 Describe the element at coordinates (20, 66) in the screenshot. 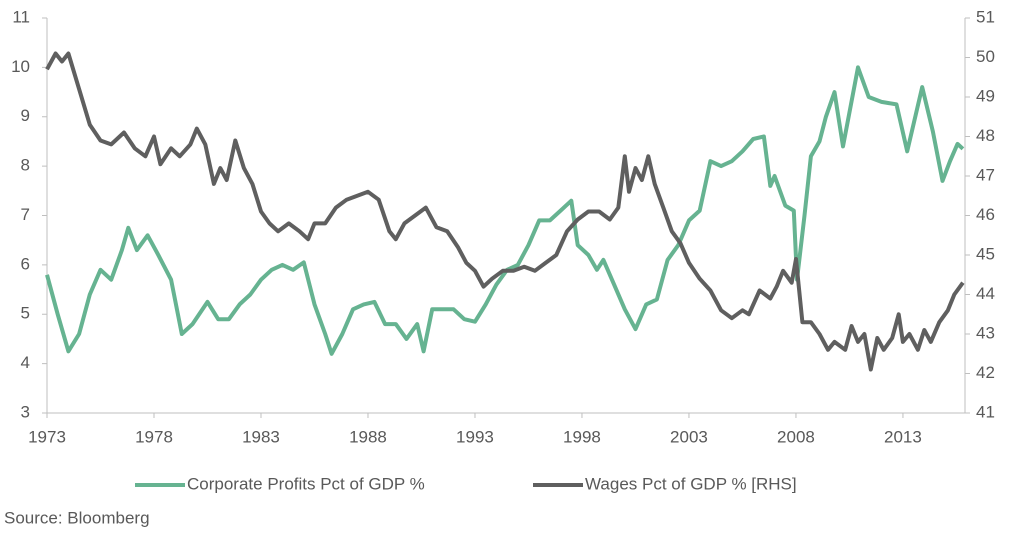

I see `y-tick-label: 10` at that location.